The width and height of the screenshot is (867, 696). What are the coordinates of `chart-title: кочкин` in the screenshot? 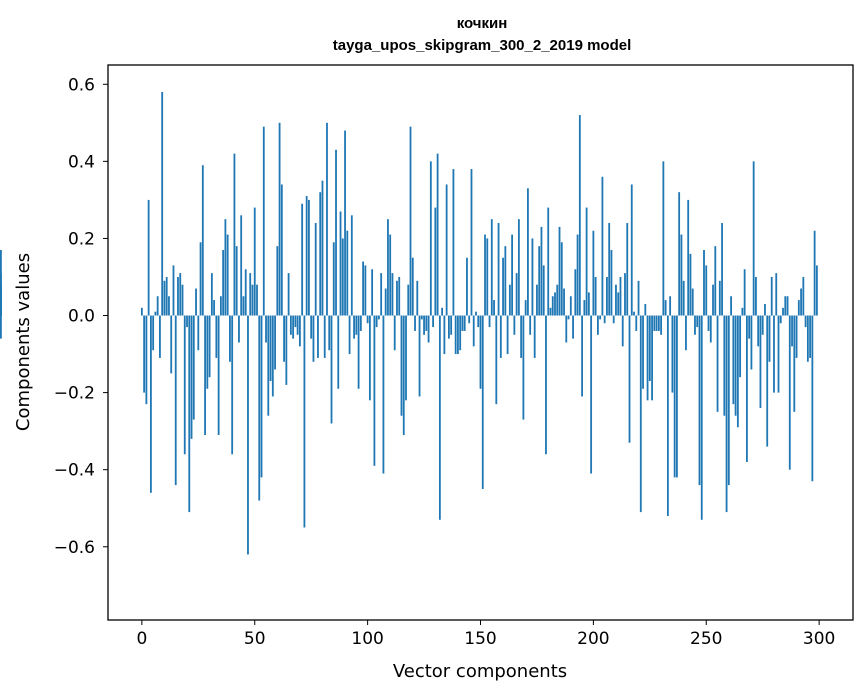 It's located at (482, 23).